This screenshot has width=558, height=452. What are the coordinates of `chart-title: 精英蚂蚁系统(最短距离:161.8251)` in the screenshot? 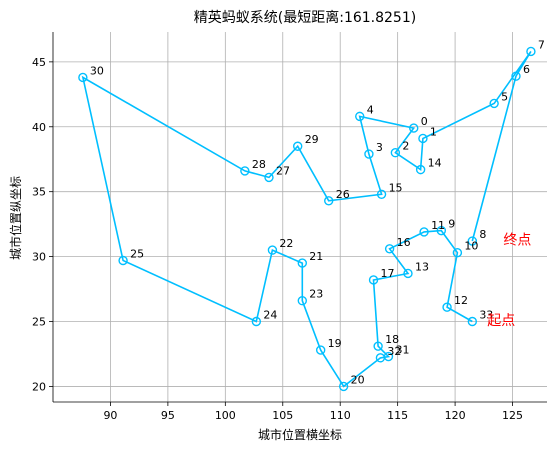 It's located at (305, 17).